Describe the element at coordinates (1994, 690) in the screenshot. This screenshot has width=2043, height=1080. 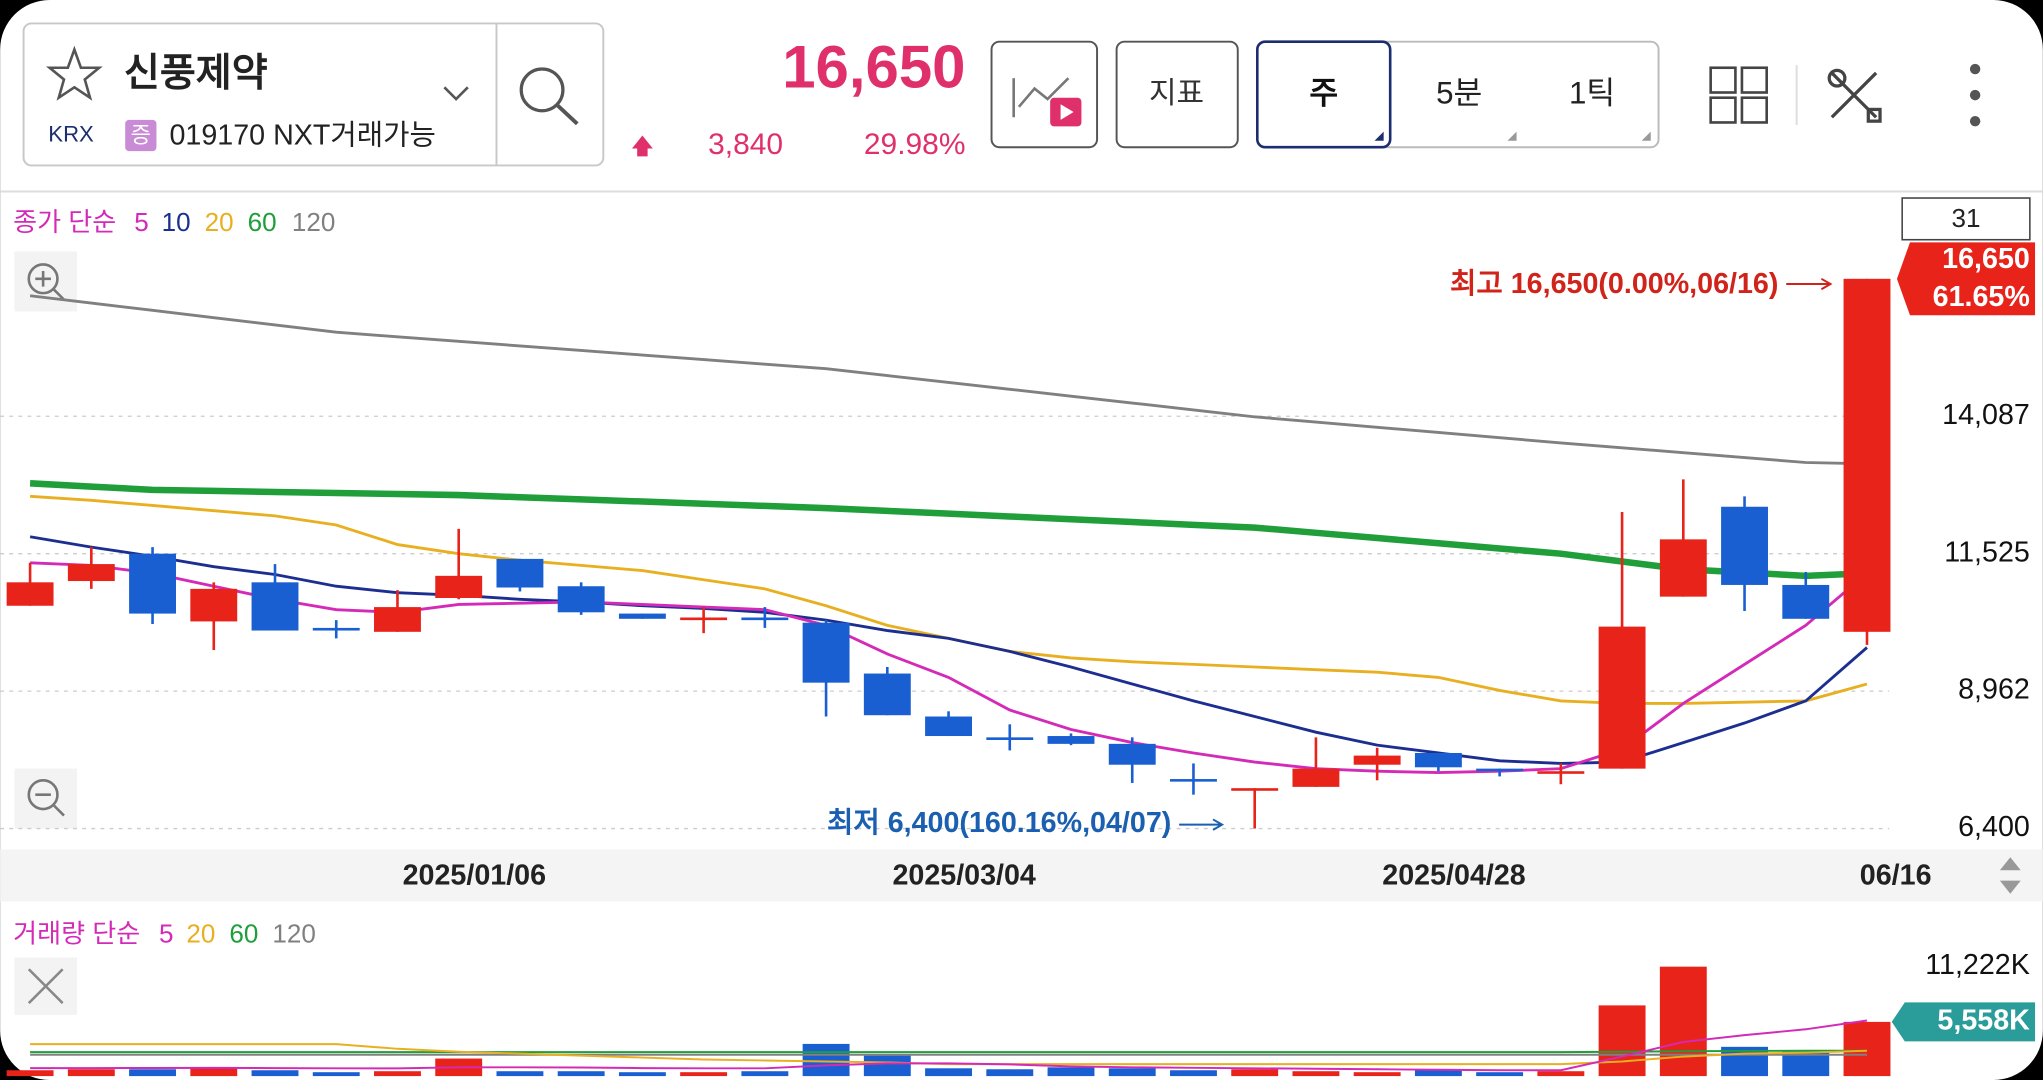
I see `y-tick-label: 8,962` at that location.